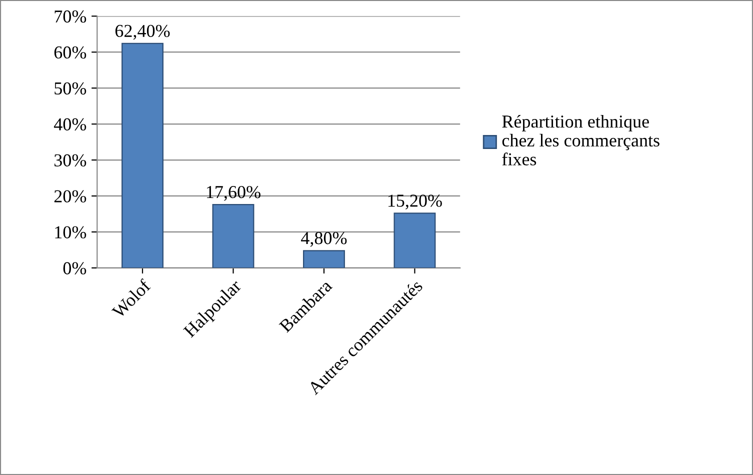  What do you see at coordinates (70, 52) in the screenshot?
I see `y-tick-label: 60%` at bounding box center [70, 52].